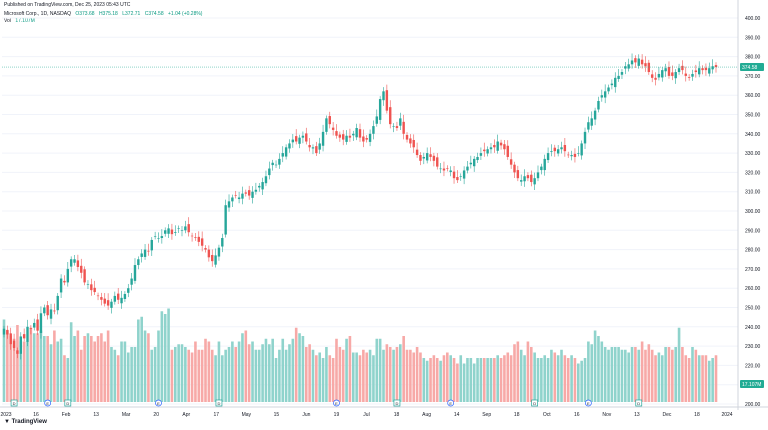 The width and height of the screenshot is (768, 430). What do you see at coordinates (306, 415) in the screenshot?
I see `x-tick-label: Jun` at bounding box center [306, 415].